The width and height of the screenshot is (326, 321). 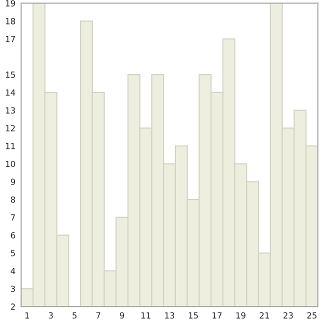 What do you see at coordinates (10, 75) in the screenshot?
I see `y-tick-label: 15` at bounding box center [10, 75].